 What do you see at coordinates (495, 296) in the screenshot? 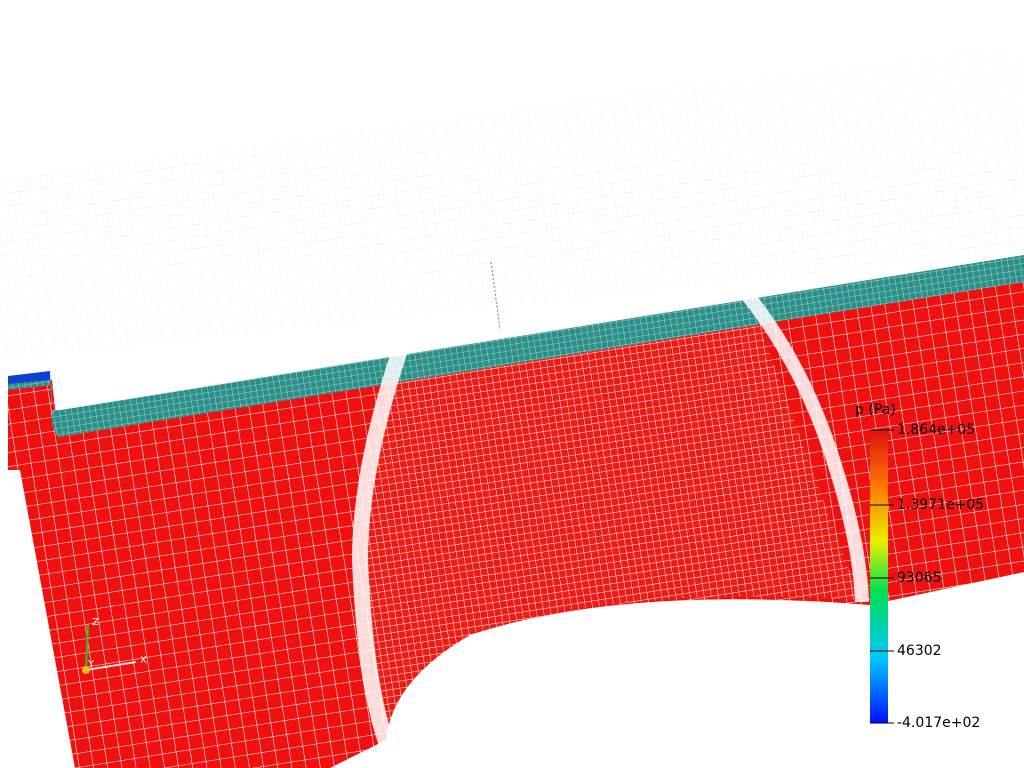
I see `probe-line` at bounding box center [495, 296].